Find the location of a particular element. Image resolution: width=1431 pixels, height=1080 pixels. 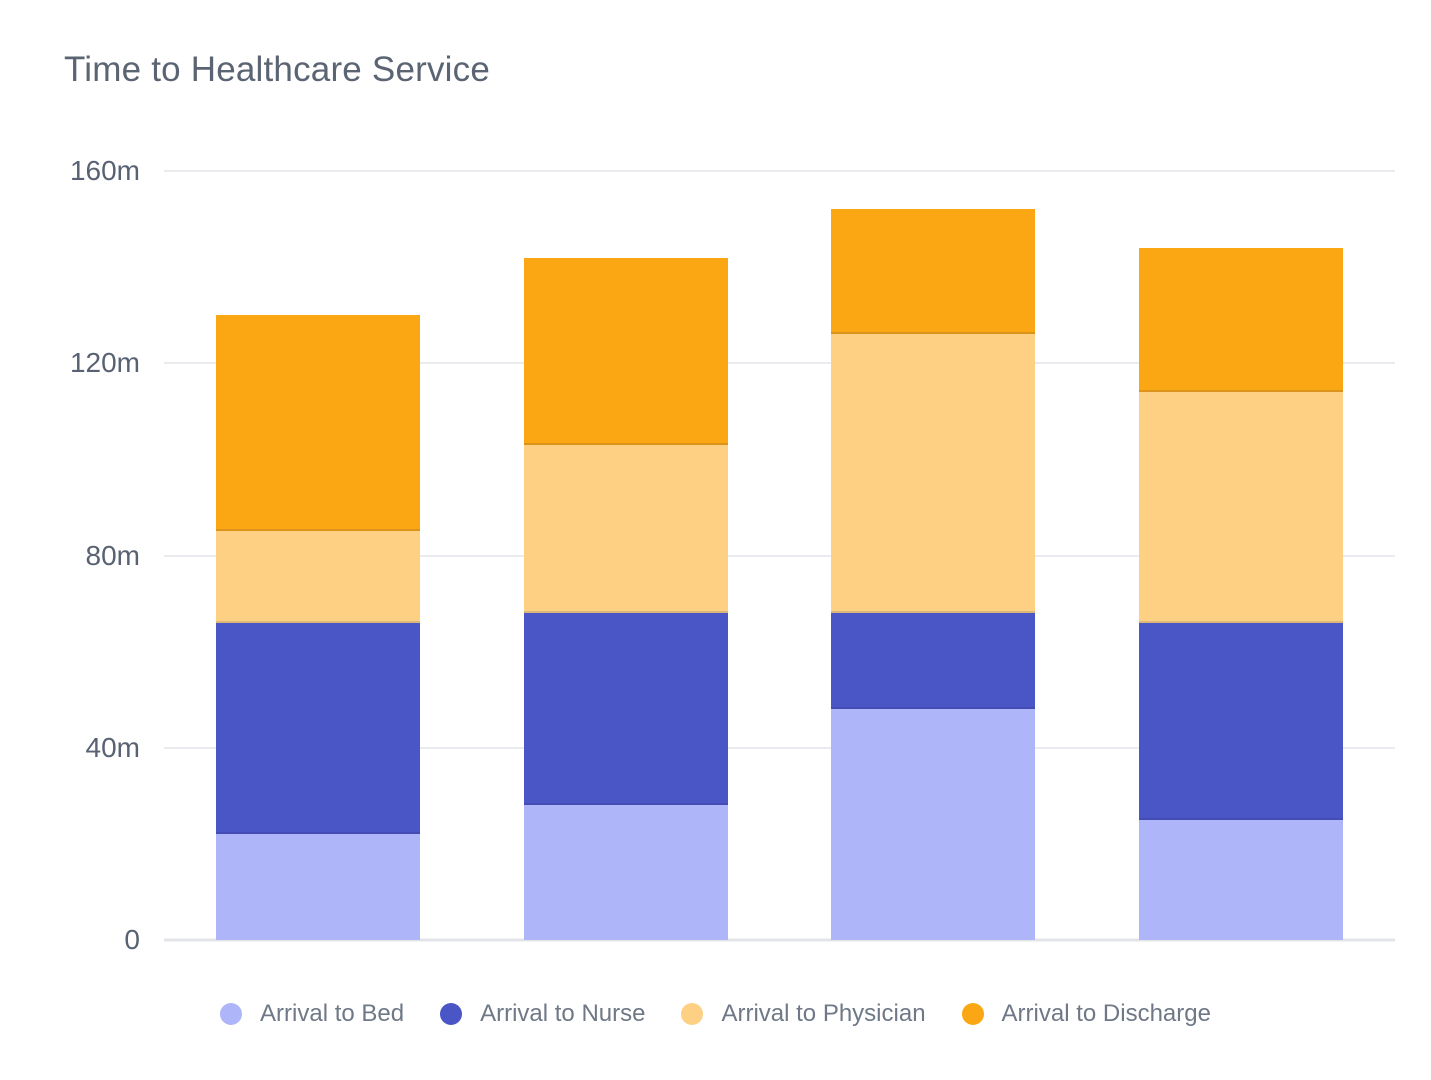

legend-item-arrival-to-discharge: Arrival to Discharge is located at coordinates (1086, 1014).